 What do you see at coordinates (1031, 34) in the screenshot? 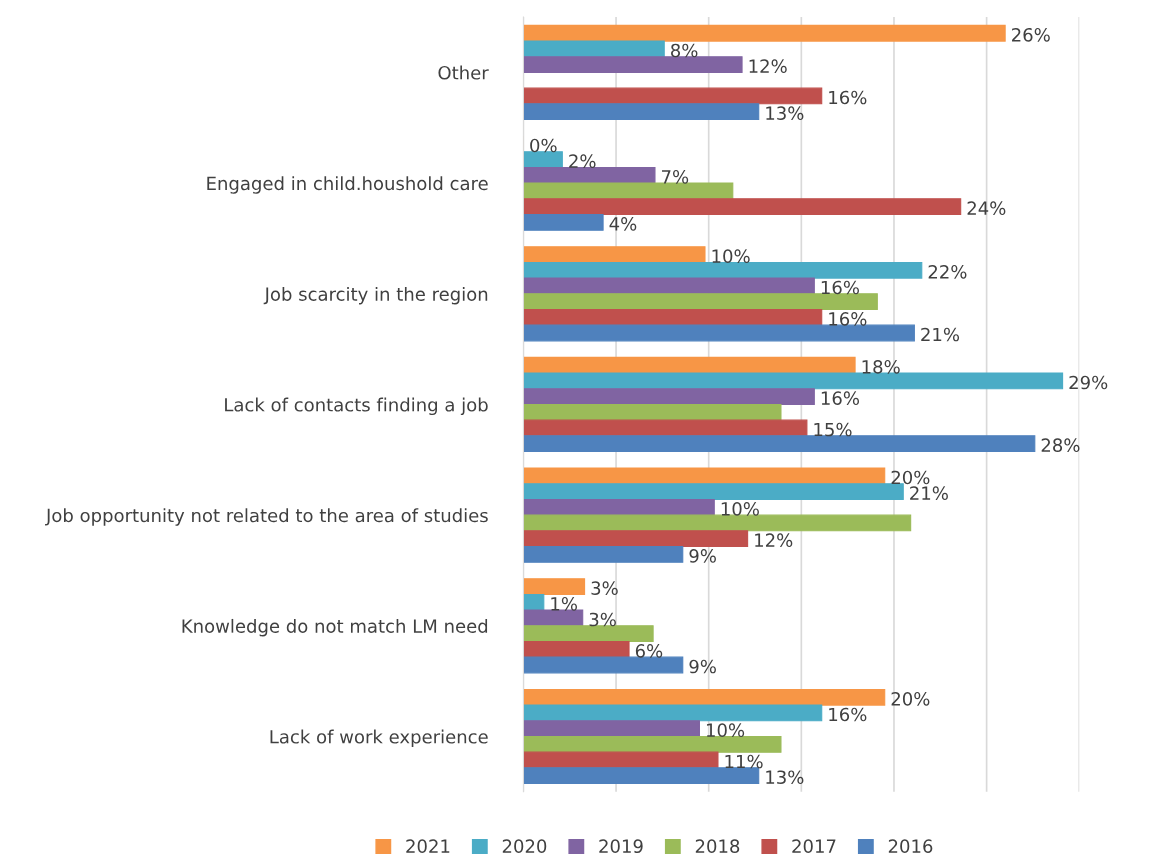
I see `data-label: 26%` at bounding box center [1031, 34].